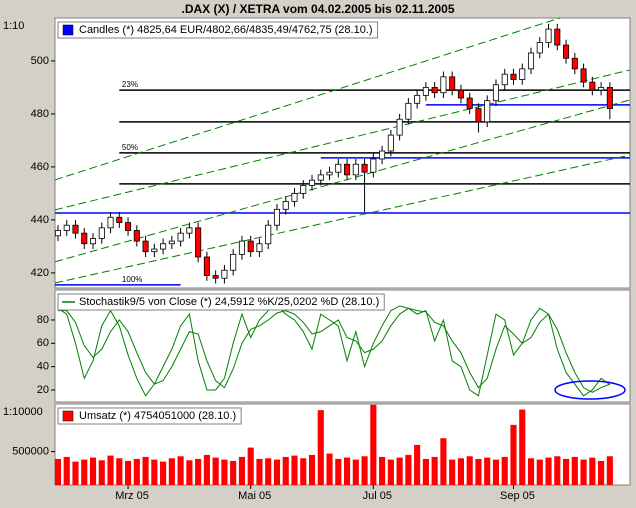 The height and width of the screenshot is (508, 636). What do you see at coordinates (68, 416) in the screenshot?
I see `legend-swatch` at bounding box center [68, 416].